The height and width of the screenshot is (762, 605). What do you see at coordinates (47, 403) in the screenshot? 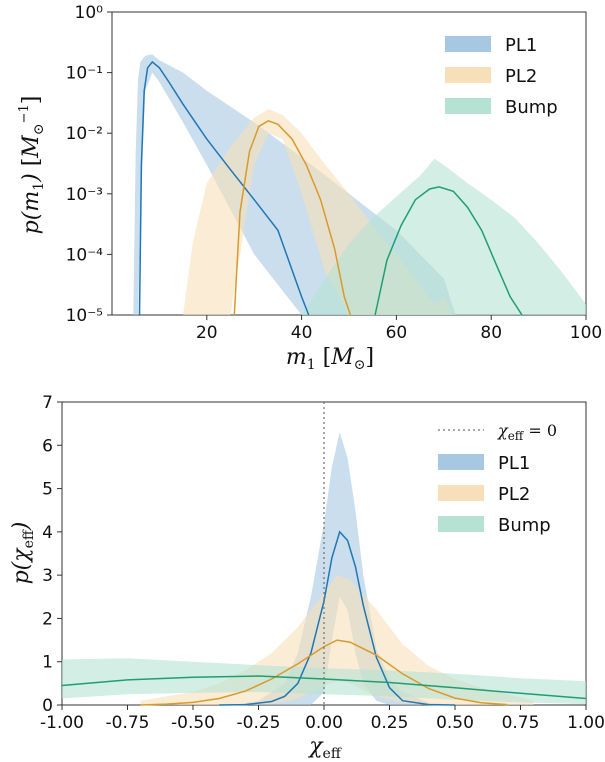
I see `bottom-y-tick-label: 7` at bounding box center [47, 403].